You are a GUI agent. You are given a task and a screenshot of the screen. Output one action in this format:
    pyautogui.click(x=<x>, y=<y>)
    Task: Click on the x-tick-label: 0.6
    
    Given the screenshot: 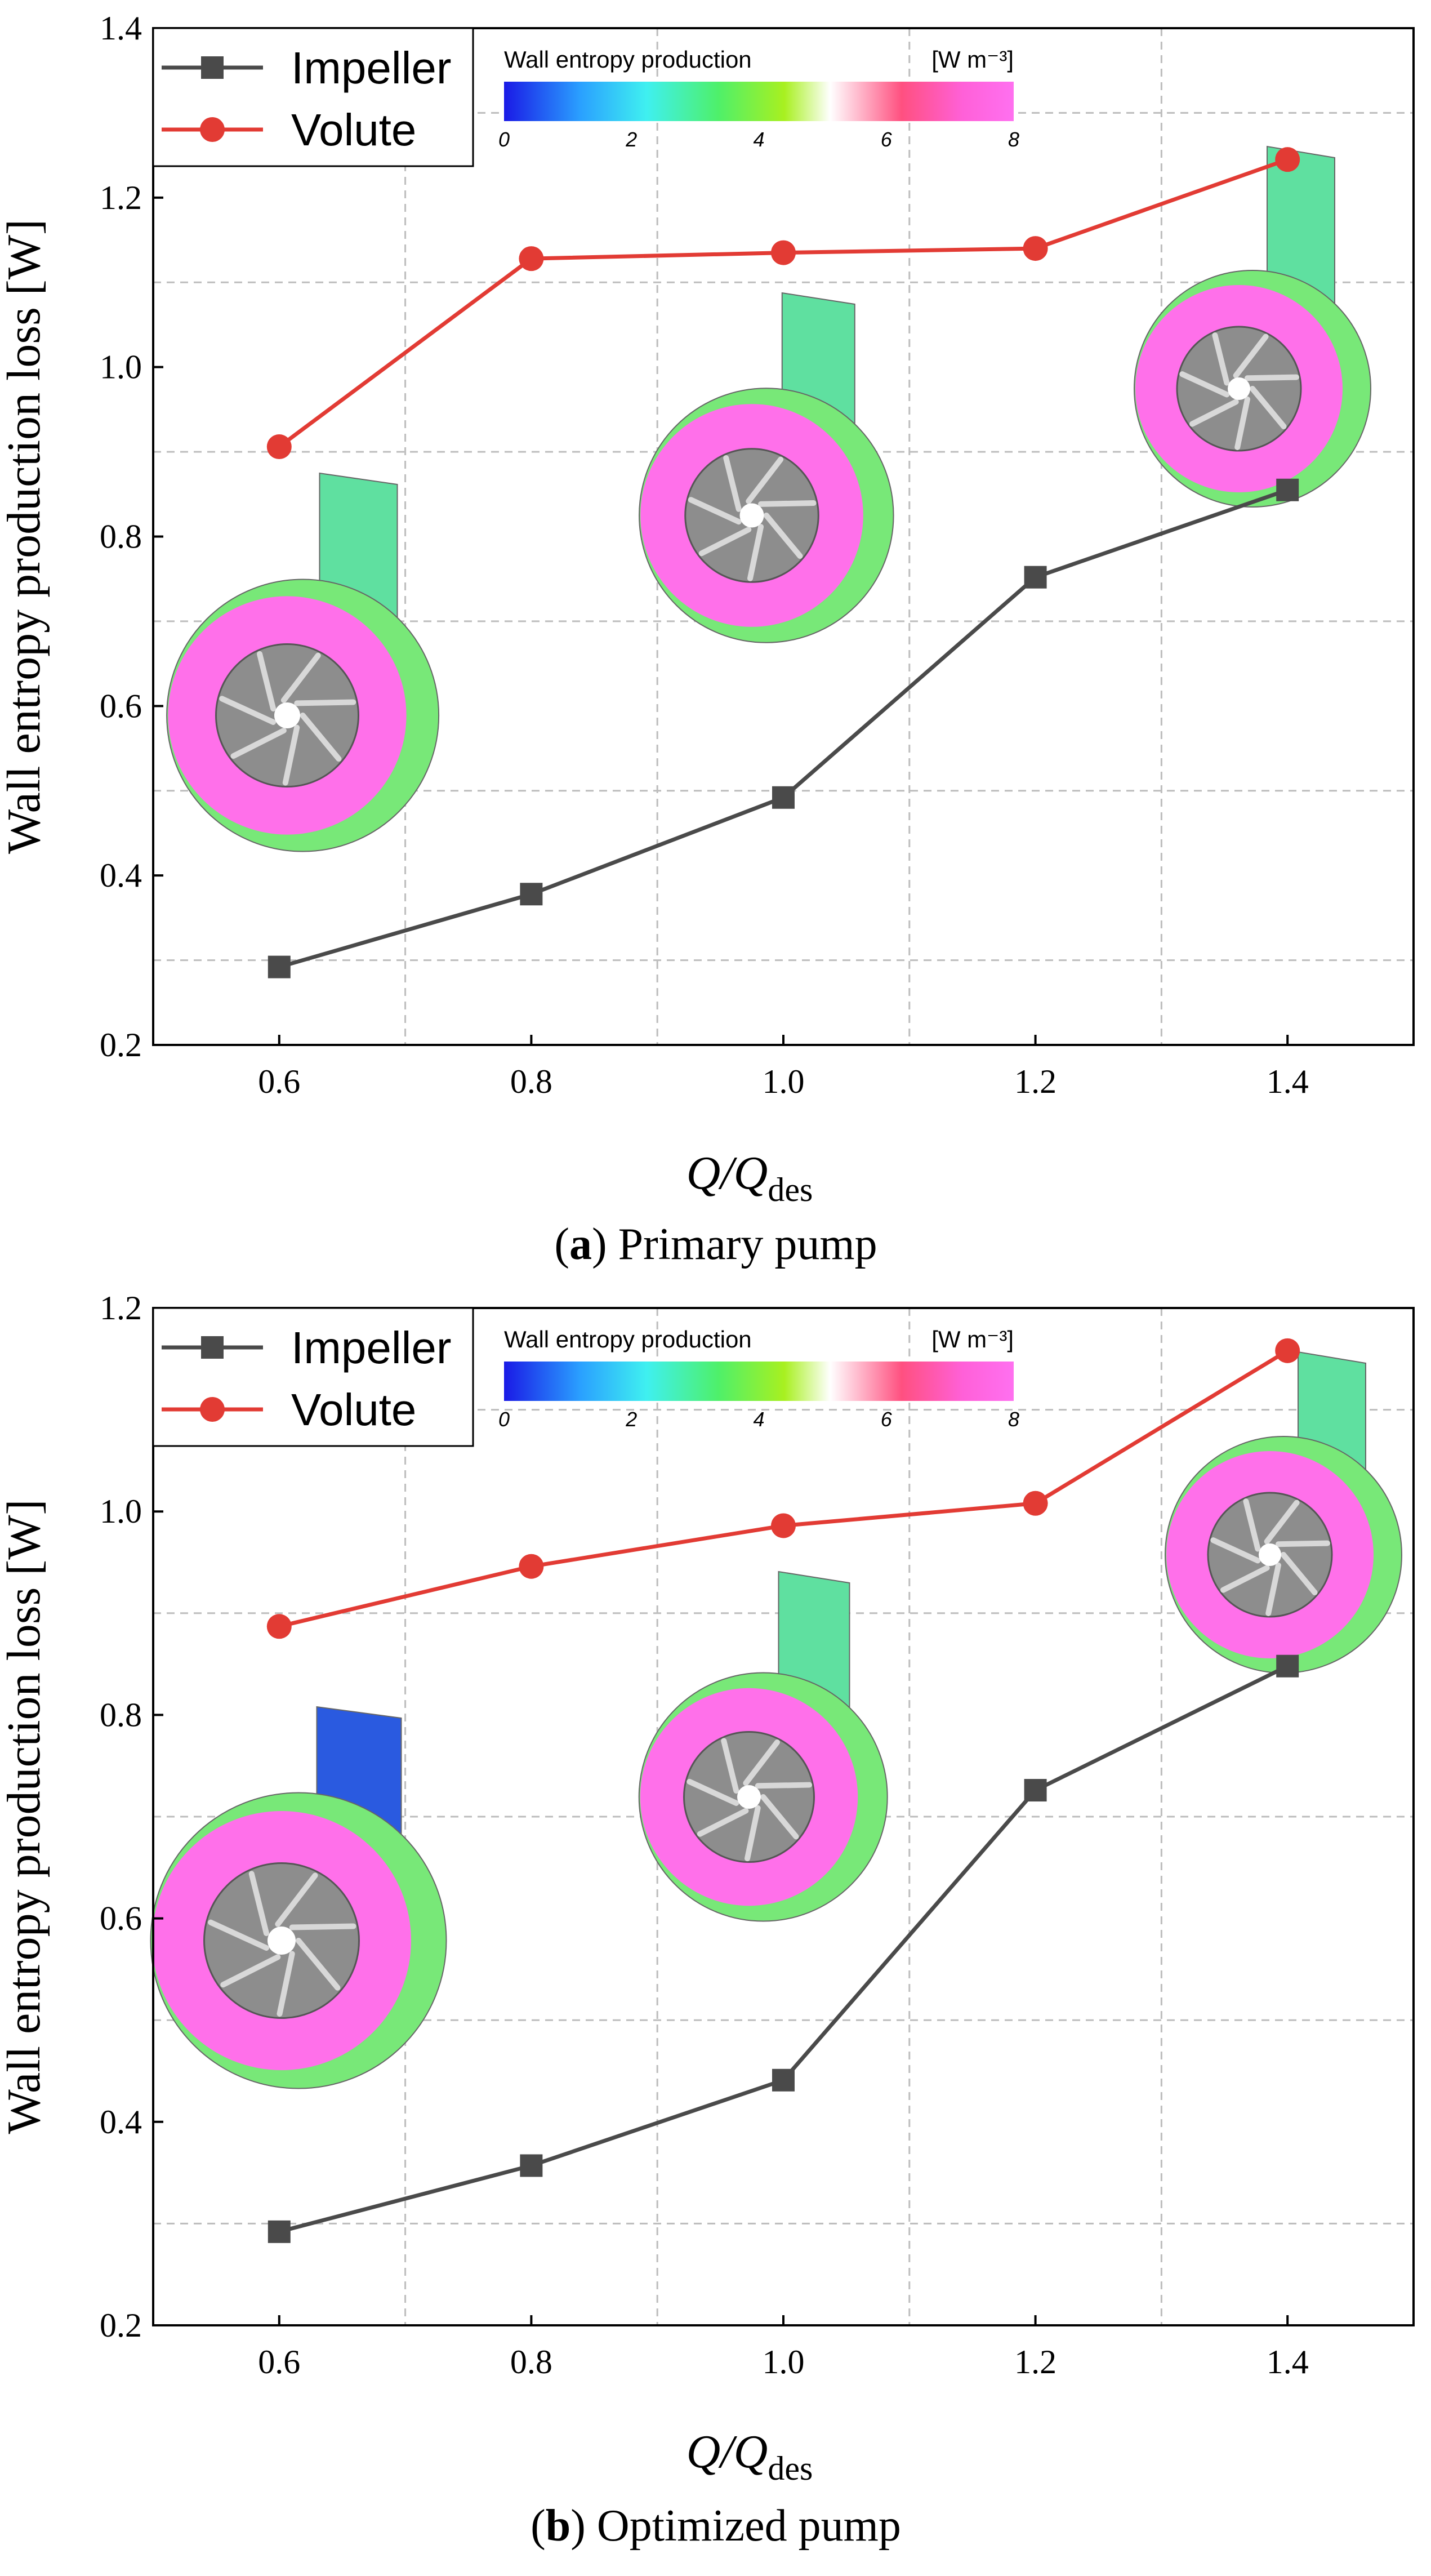 What is the action you would take?
    pyautogui.click(x=279, y=2362)
    